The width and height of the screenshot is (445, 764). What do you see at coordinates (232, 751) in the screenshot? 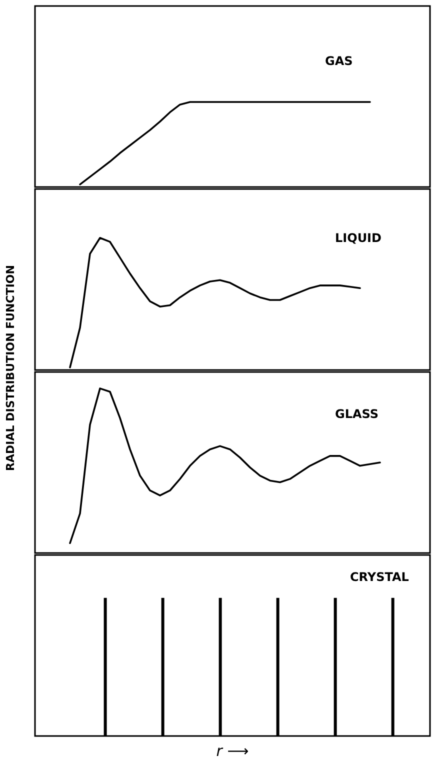
I see `x-axis-title: r ⟶` at bounding box center [232, 751].